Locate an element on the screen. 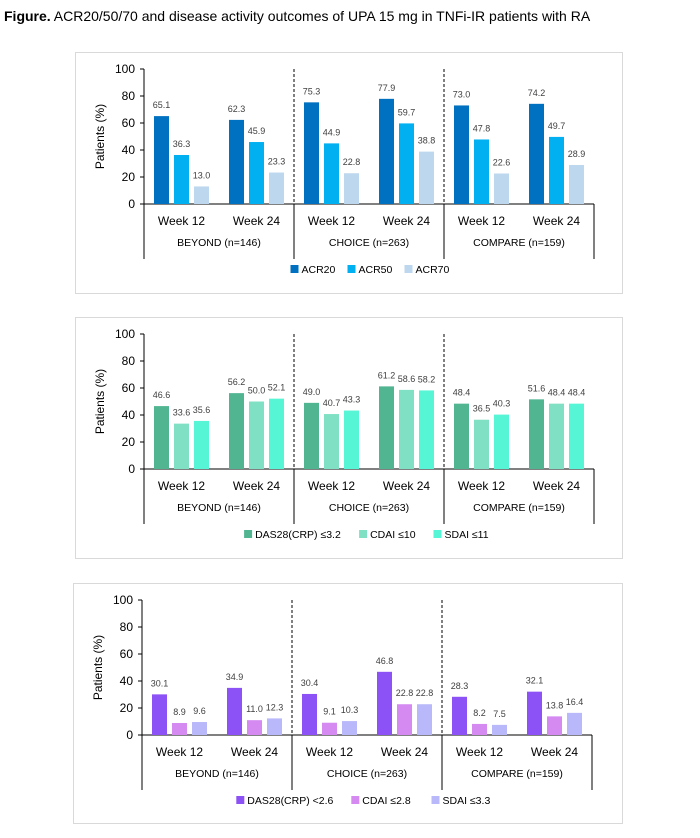 The height and width of the screenshot is (838, 700). legend-item: DAS28(CRP) <2.6 is located at coordinates (285, 801).